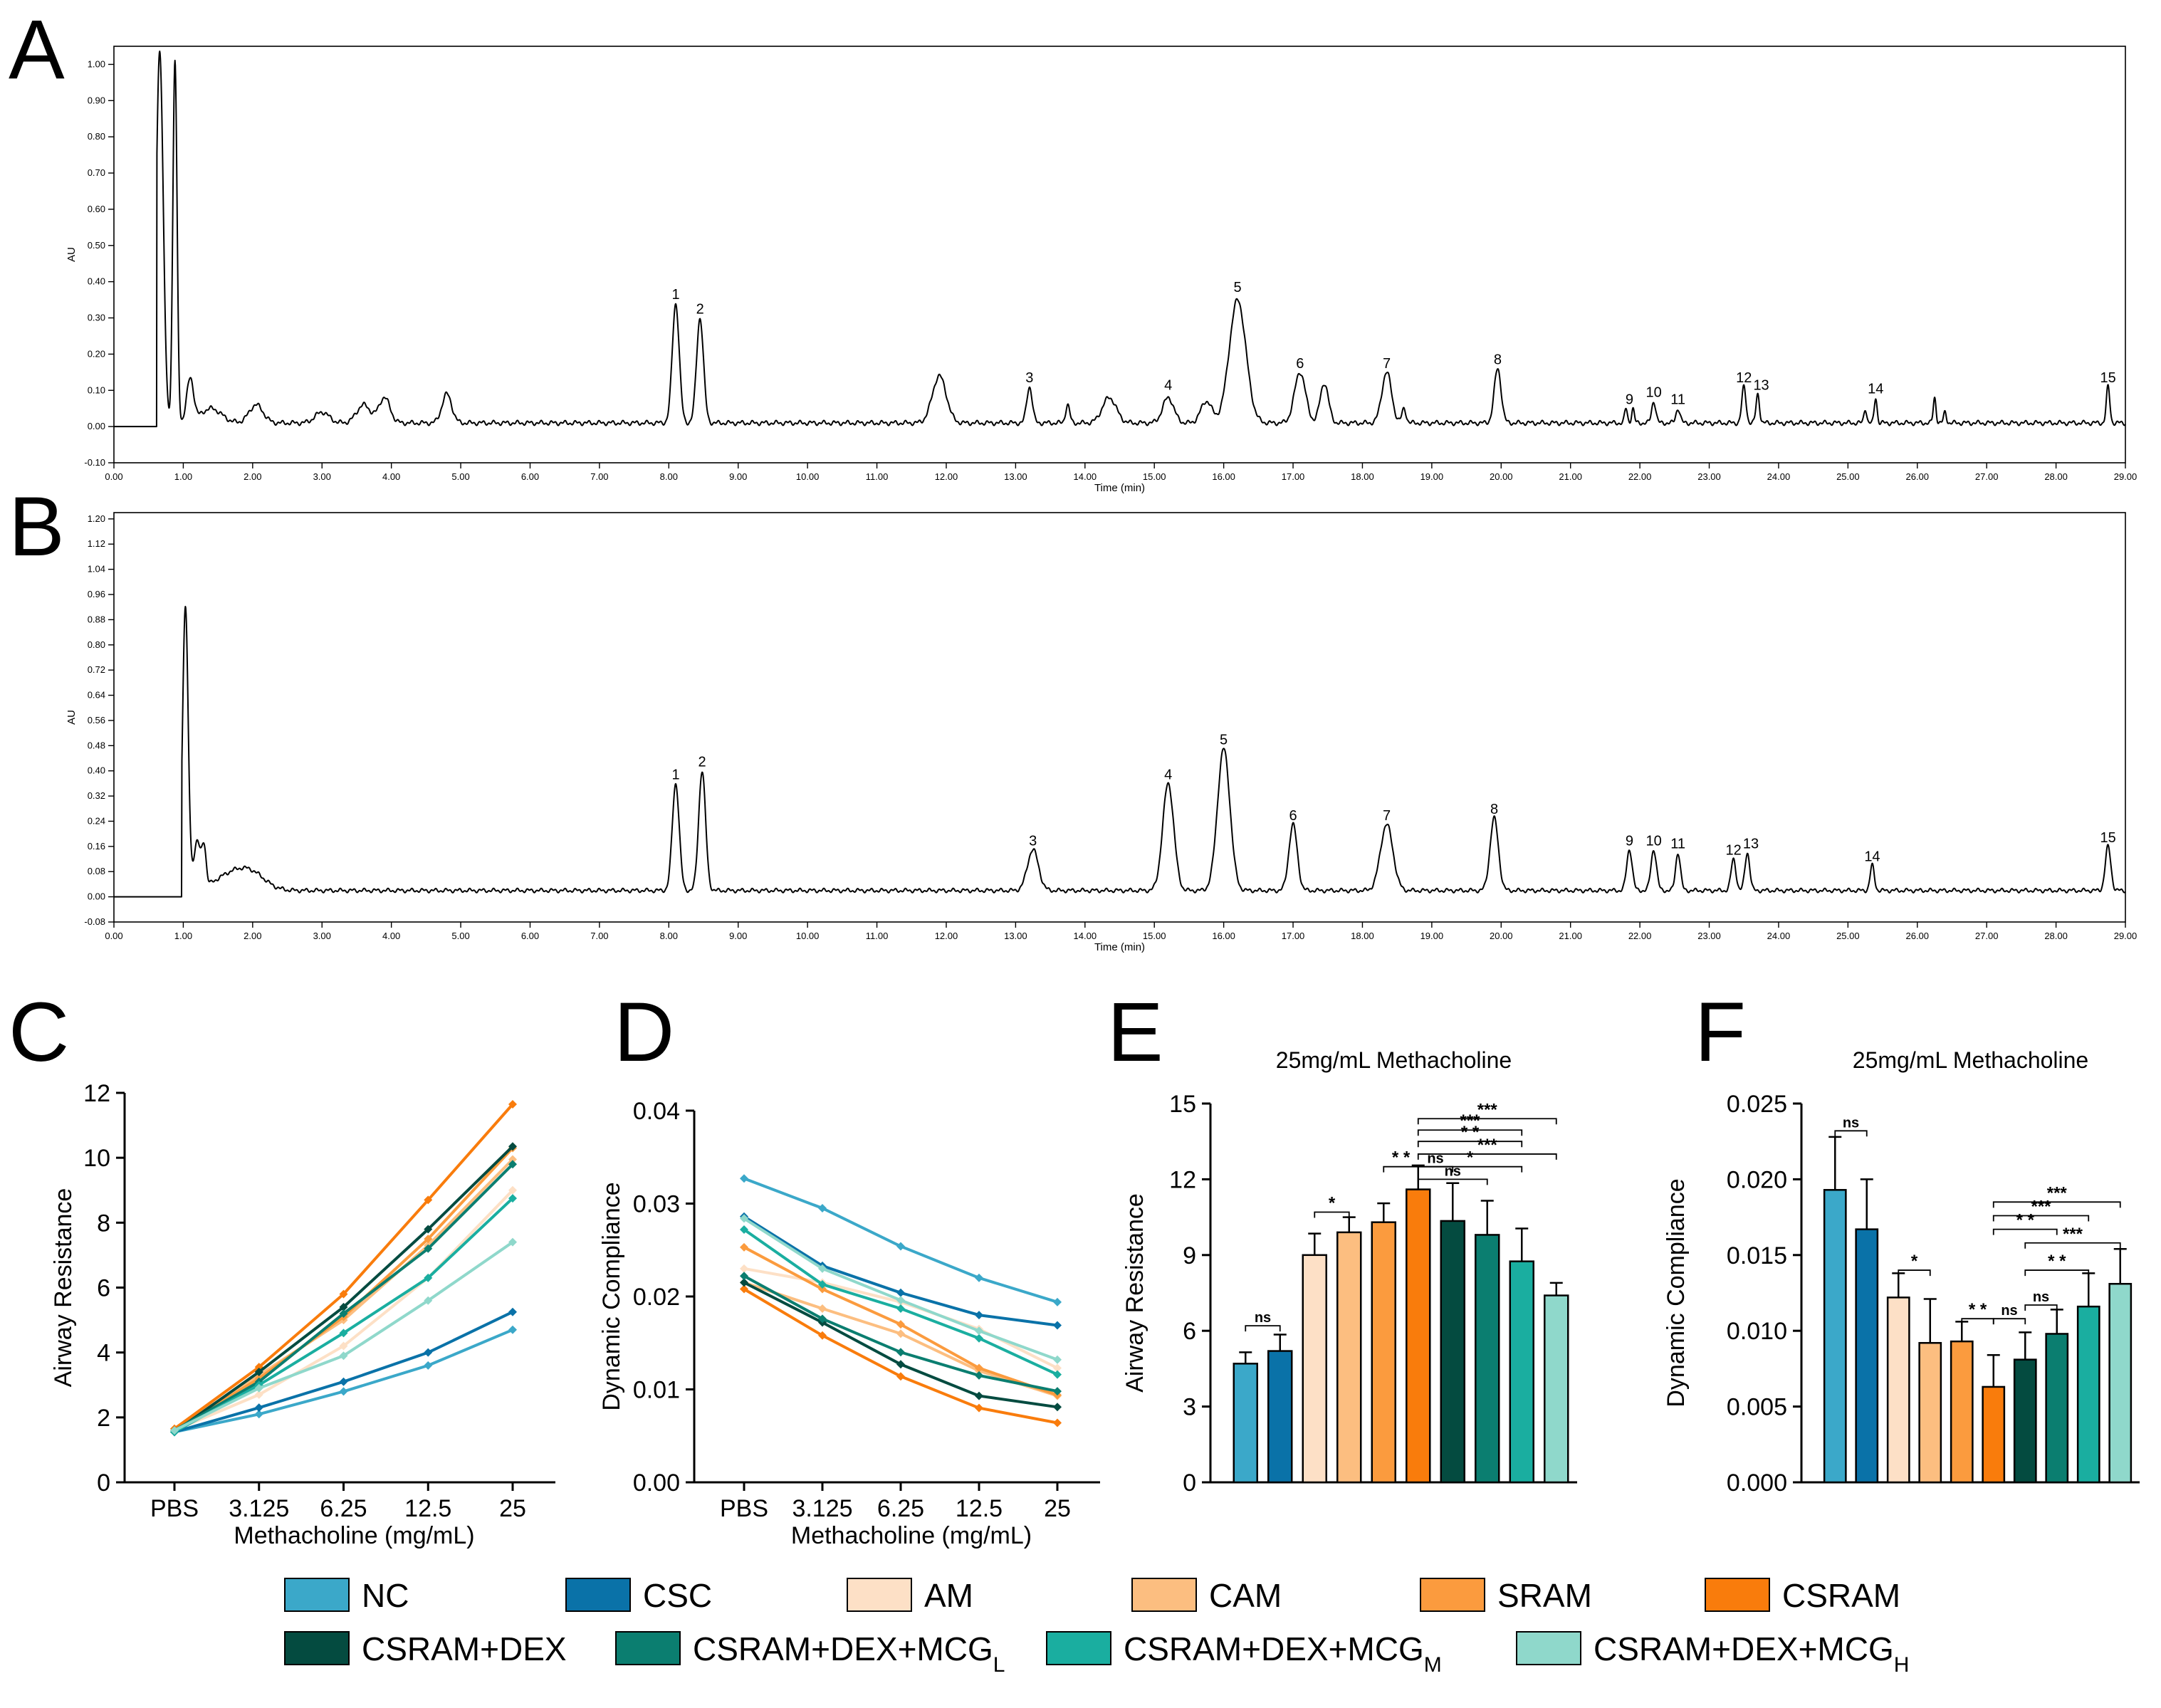 Image resolution: width=2161 pixels, height=1708 pixels. Describe the element at coordinates (354, 1535) in the screenshot. I see `x-axis-title: Methacholine (mg/mL)` at that location.